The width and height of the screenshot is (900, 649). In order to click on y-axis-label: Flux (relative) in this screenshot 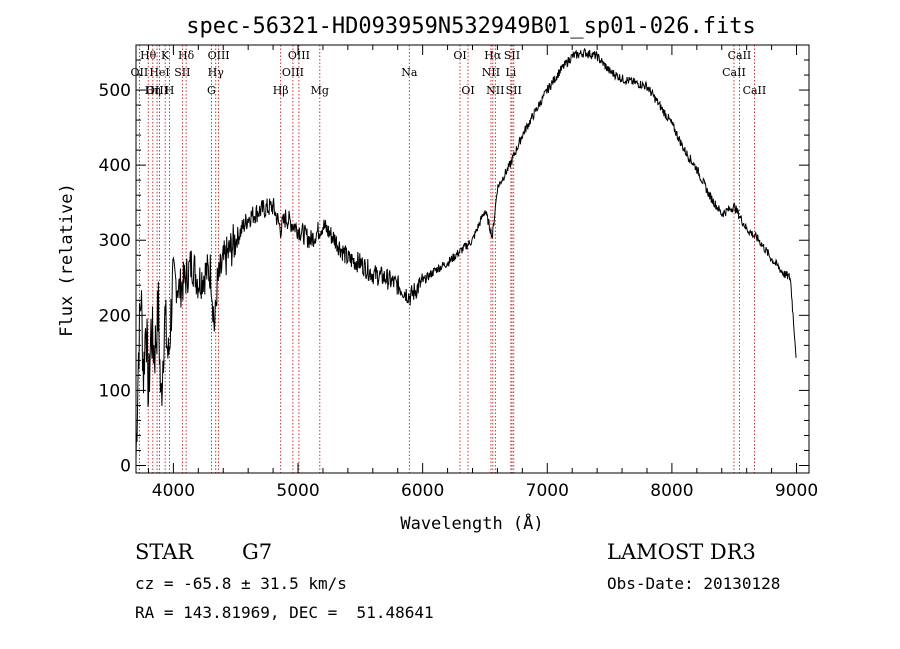, I will do `click(67, 260)`.